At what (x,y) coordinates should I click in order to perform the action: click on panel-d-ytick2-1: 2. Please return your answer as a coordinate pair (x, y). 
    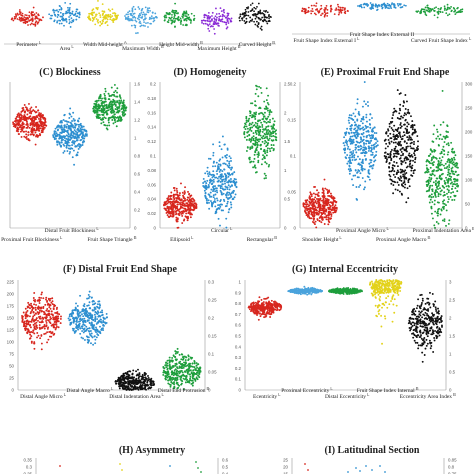
    Looking at the image, I should click on (285, 112).